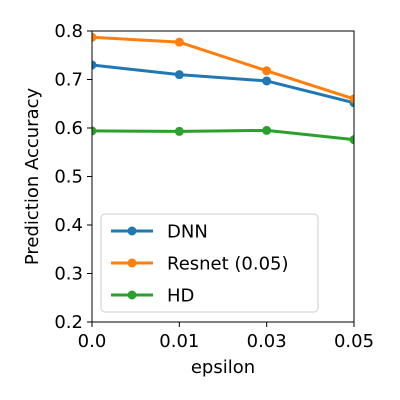  I want to click on x-tick-label: 0.0, so click(92, 341).